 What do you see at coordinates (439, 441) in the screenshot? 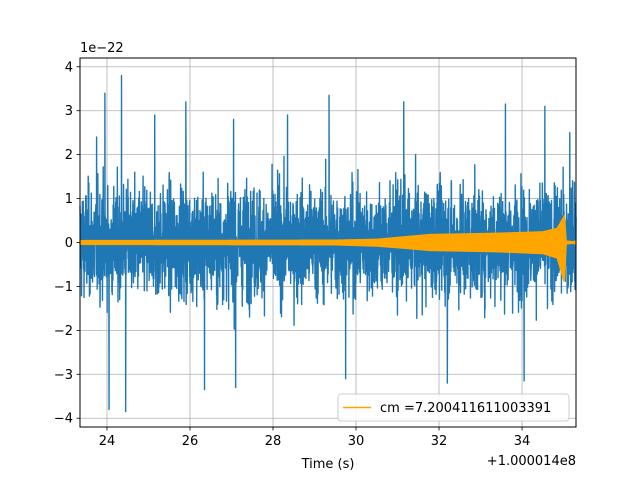
I see `x-tick-label: 32` at bounding box center [439, 441].